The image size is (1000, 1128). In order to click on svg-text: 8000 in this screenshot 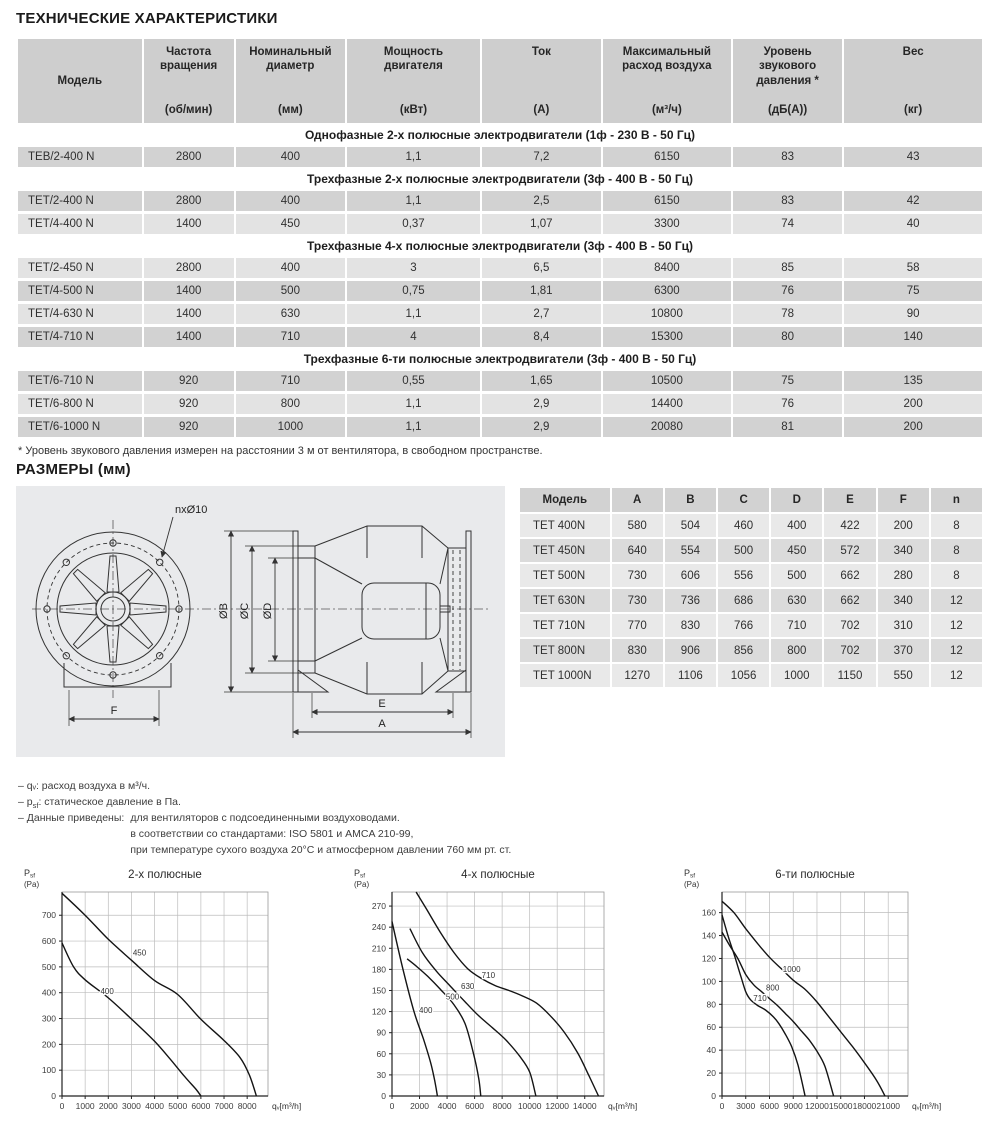, I will do `click(247, 1106)`.